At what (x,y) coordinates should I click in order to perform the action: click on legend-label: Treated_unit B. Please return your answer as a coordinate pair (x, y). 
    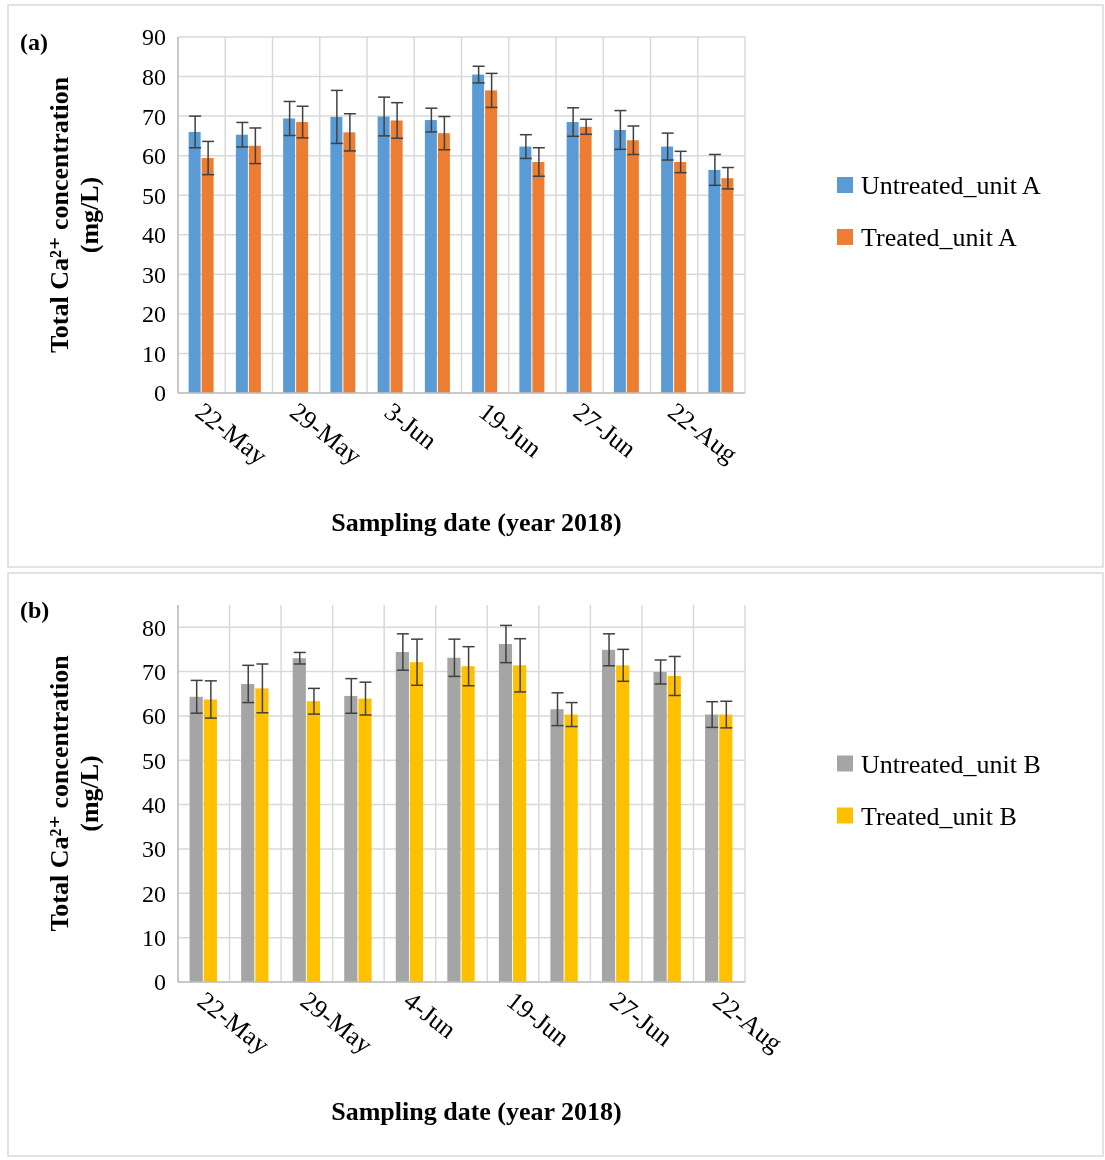
    Looking at the image, I should click on (939, 816).